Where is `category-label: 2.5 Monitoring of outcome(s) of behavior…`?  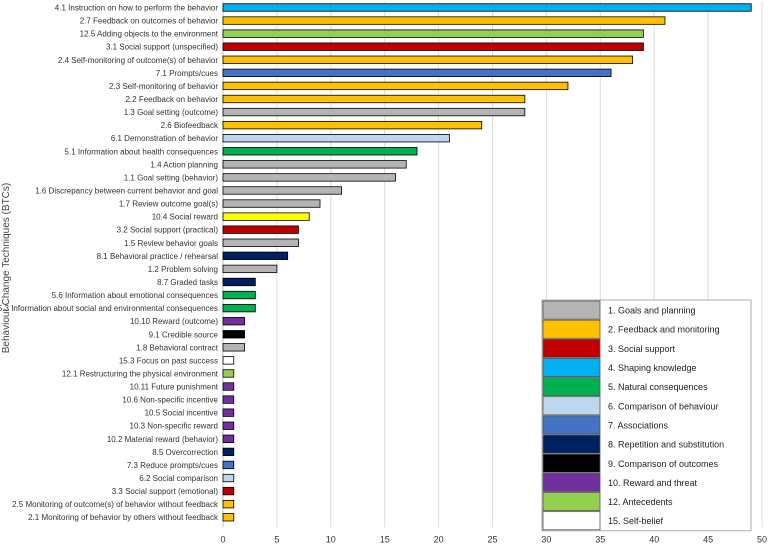 category-label: 2.5 Monitoring of outcome(s) of behavior… is located at coordinates (115, 504).